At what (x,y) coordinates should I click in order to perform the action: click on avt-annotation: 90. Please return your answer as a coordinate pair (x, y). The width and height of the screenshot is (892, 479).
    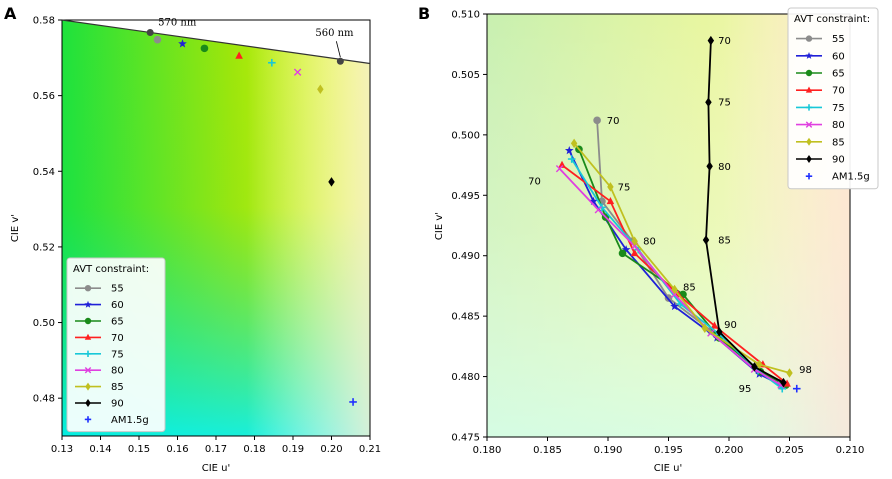
    Looking at the image, I should click on (730, 325).